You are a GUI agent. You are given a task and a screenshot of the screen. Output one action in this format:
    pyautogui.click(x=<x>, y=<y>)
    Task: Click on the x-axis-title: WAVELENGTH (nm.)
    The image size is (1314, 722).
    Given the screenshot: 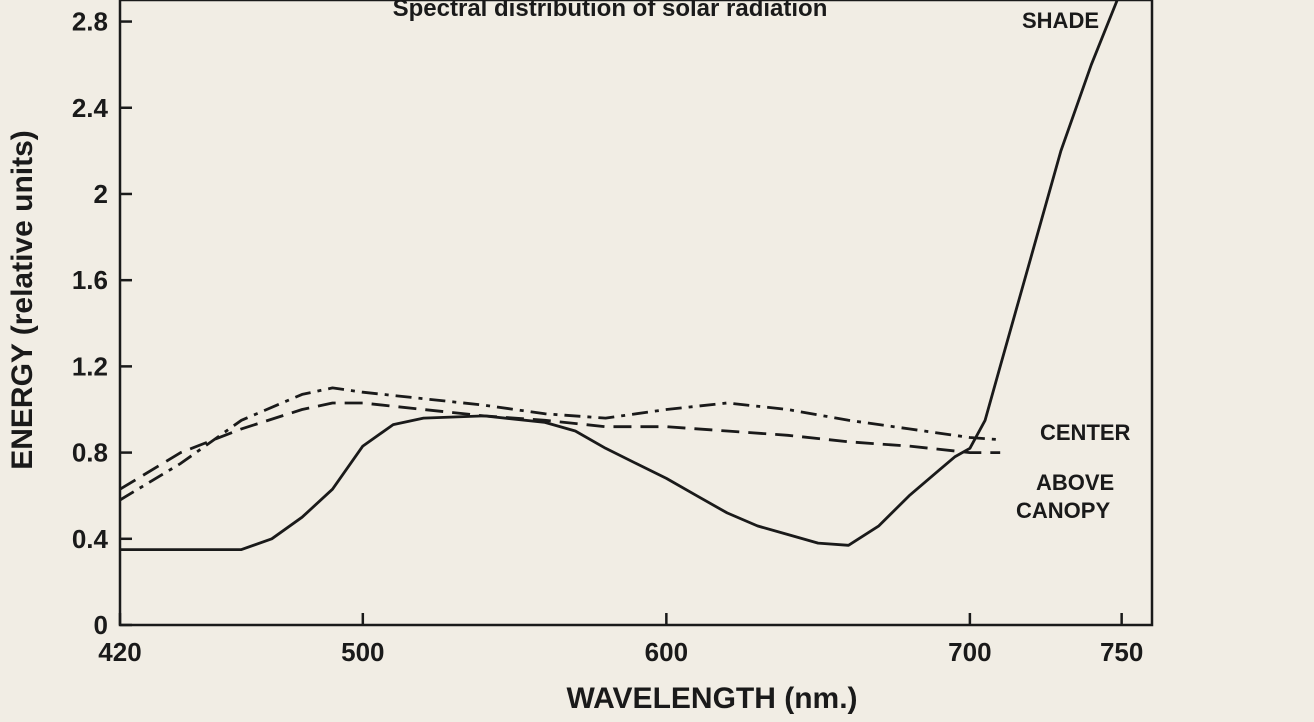 What is the action you would take?
    pyautogui.click(x=711, y=698)
    